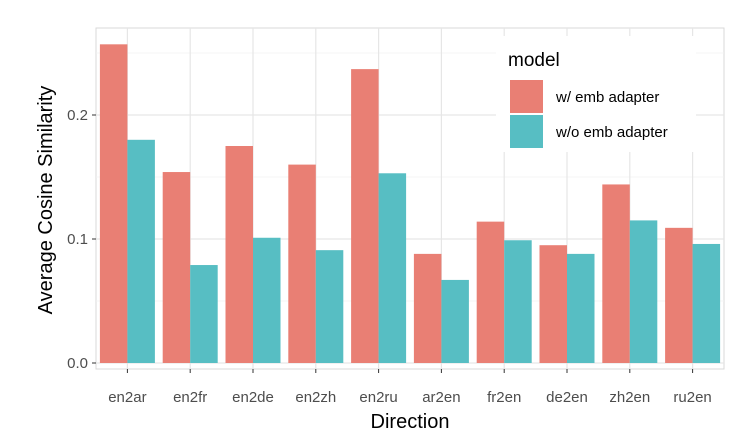  Describe the element at coordinates (365, 216) in the screenshot. I see `bar-en2ru-w-emb-adapter` at that location.